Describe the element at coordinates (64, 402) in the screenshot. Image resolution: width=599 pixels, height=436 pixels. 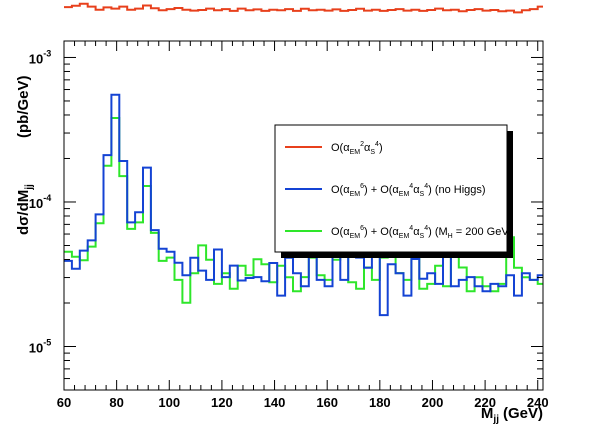
I see `x-tick-label: 60` at that location.